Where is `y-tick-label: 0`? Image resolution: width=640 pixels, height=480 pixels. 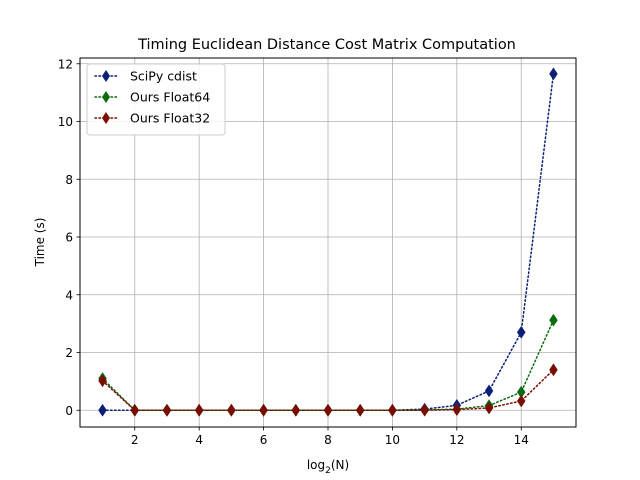
y-tick-label: 0 is located at coordinates (69, 411).